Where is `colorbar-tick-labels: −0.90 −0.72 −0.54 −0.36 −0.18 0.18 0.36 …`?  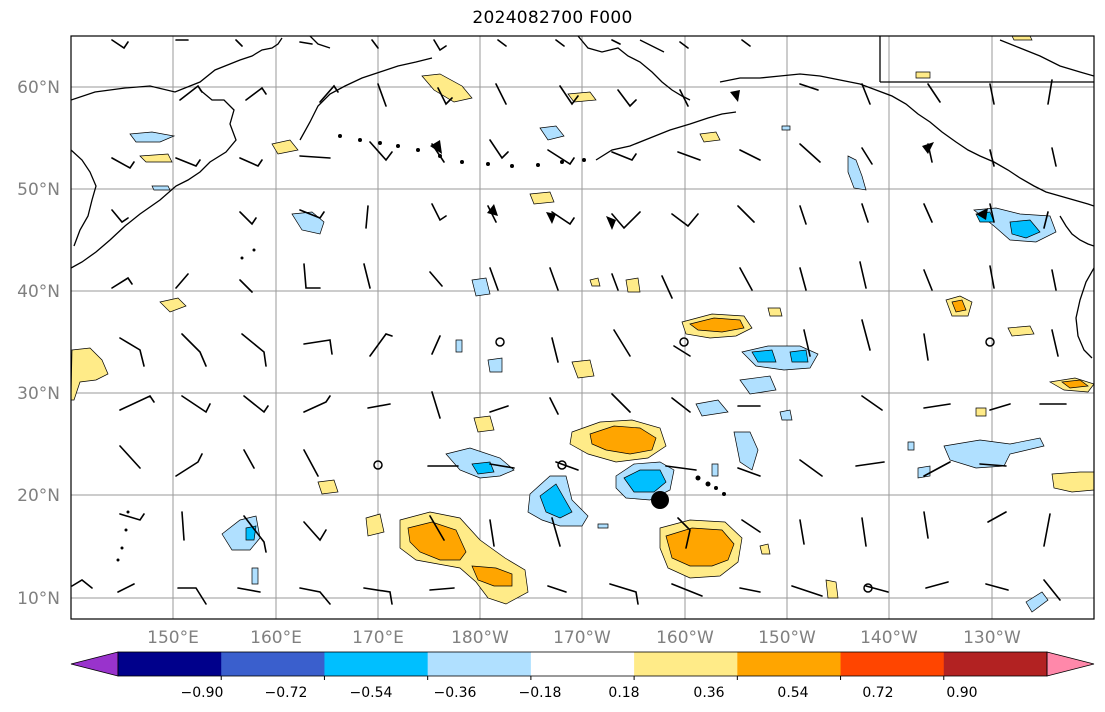
colorbar-tick-labels: −0.90 −0.72 −0.54 −0.36 −0.18 0.18 0.36 … is located at coordinates (579, 693).